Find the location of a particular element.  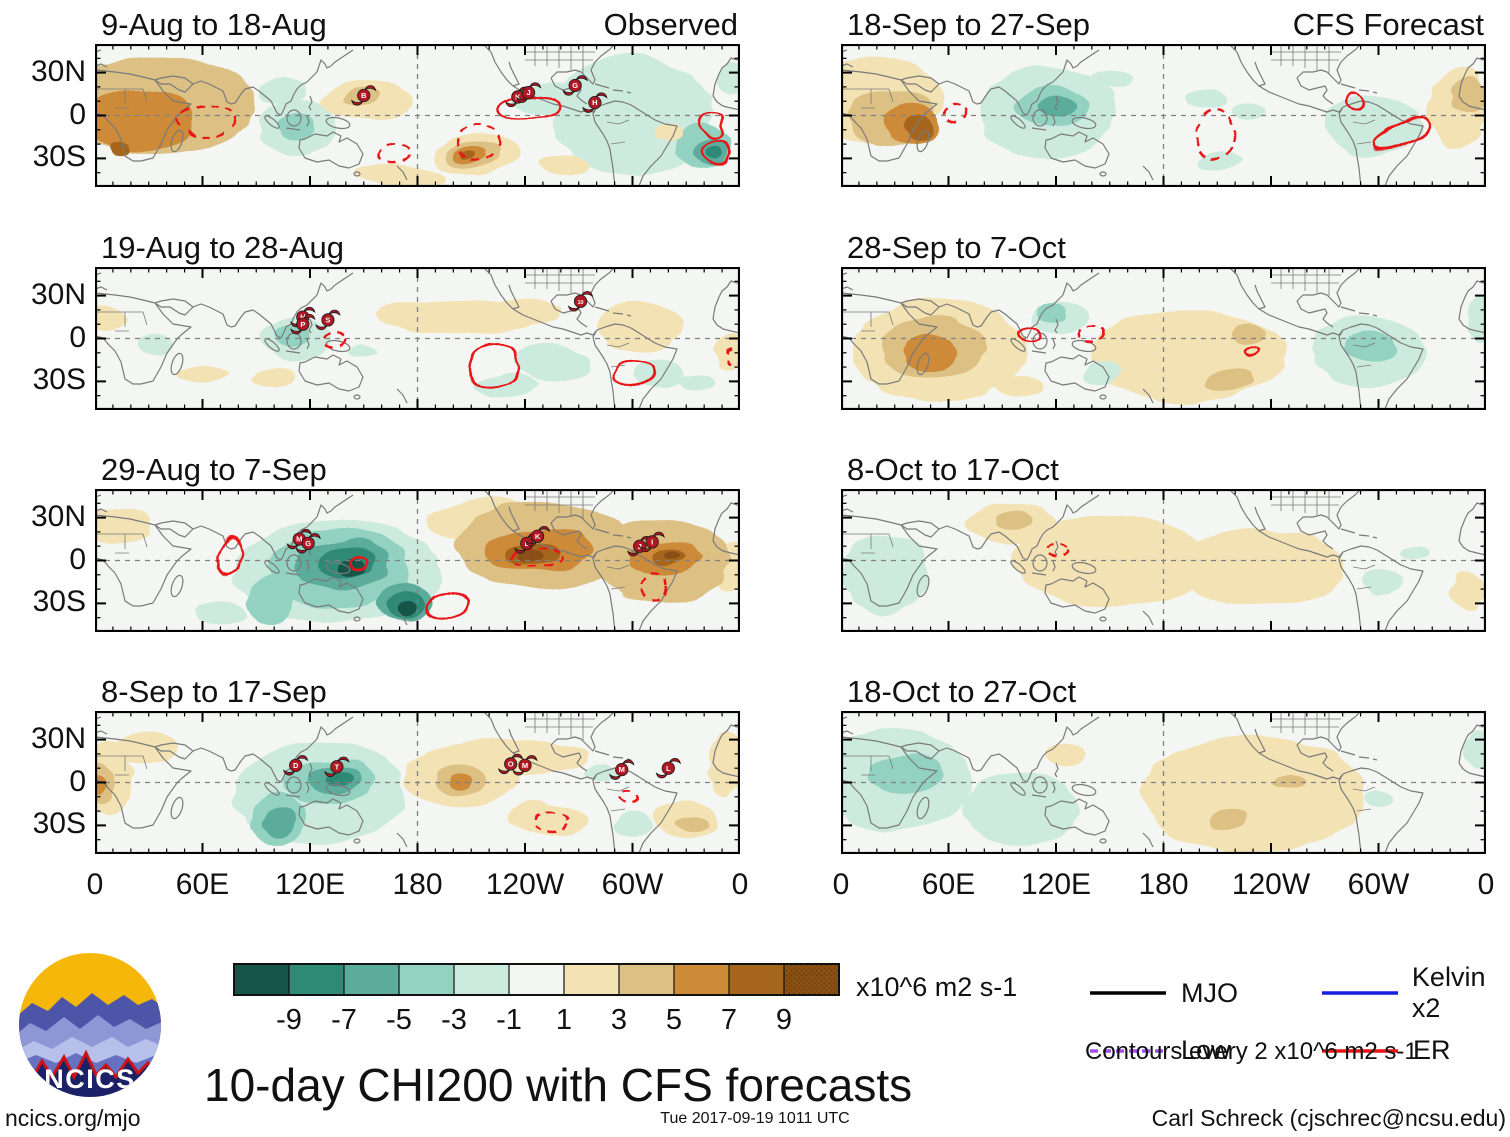

tropical-cyclone-icon: G is located at coordinates (575, 85).